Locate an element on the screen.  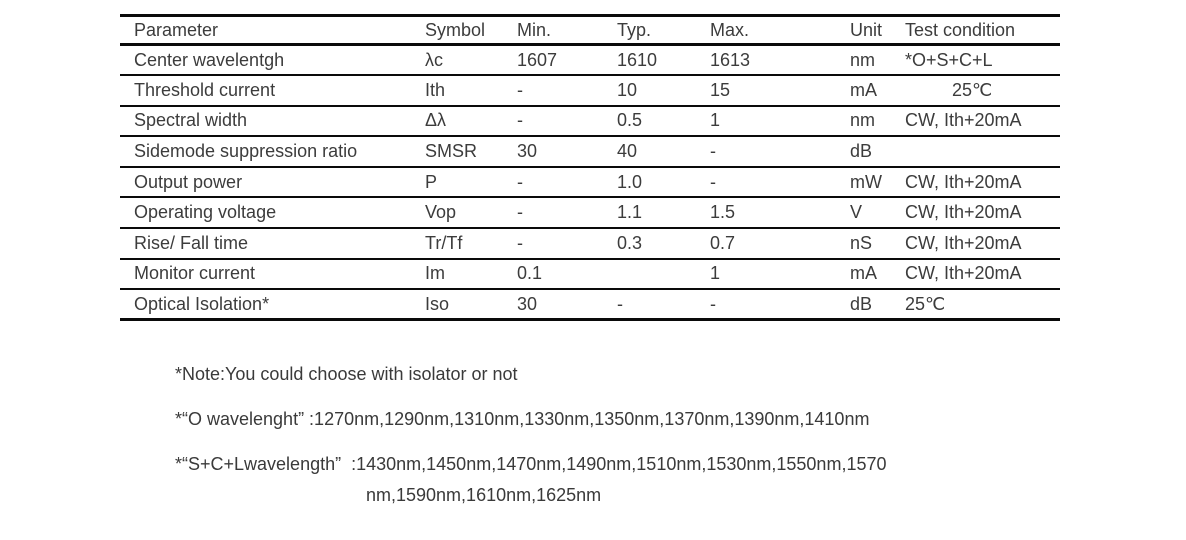
cell-parameter: Sidemode suppression ratio is located at coordinates (246, 151).